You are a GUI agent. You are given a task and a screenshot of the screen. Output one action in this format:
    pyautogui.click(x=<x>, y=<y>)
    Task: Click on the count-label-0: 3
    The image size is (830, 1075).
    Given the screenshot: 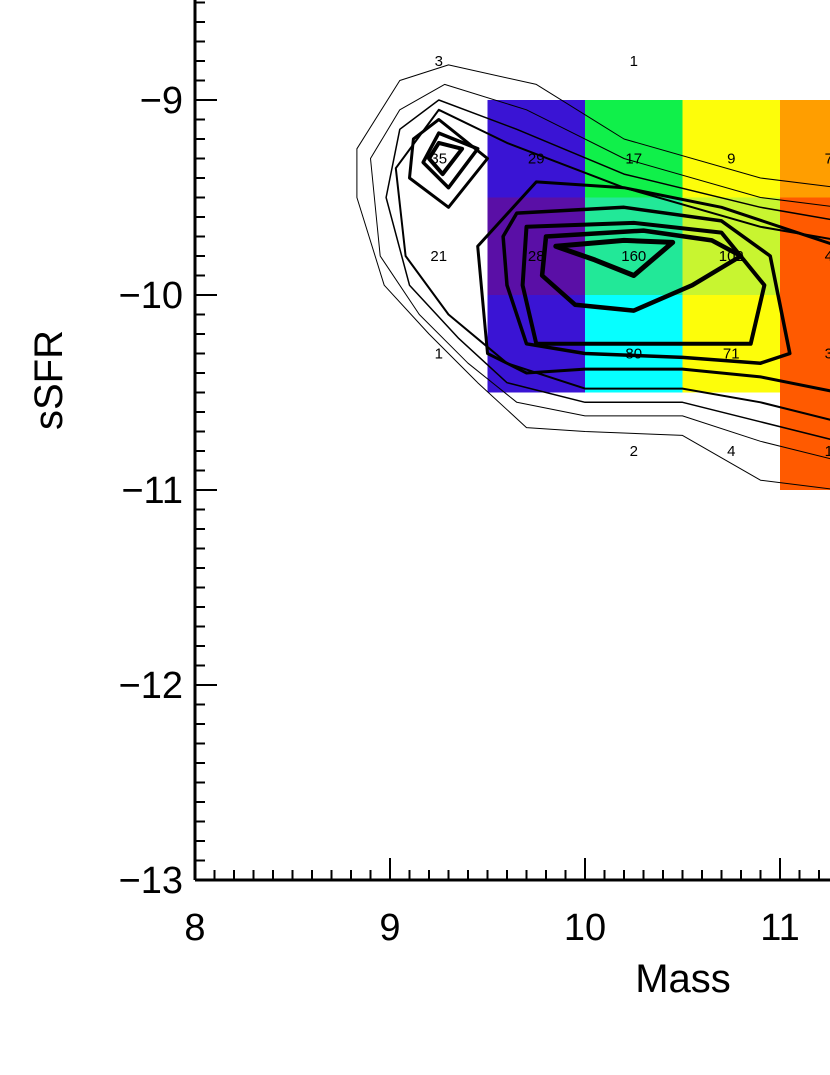 What is the action you would take?
    pyautogui.click(x=439, y=61)
    